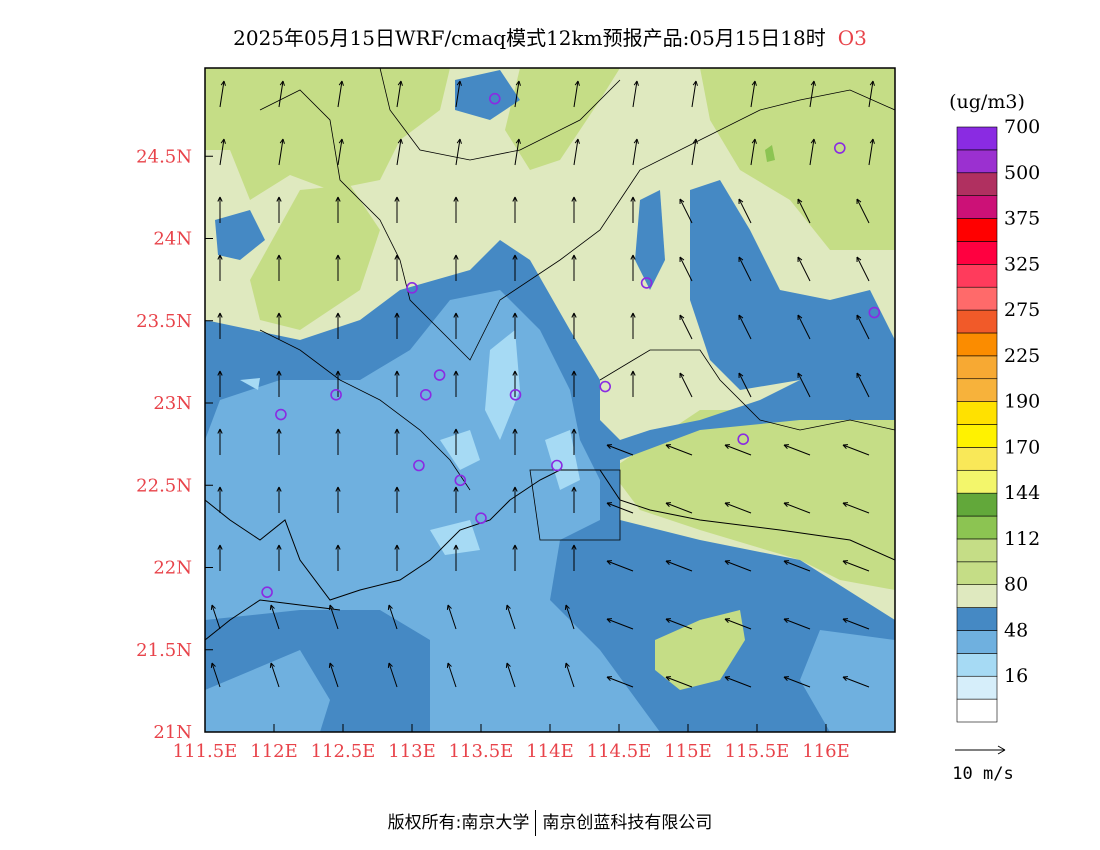 The image size is (1100, 850). What do you see at coordinates (852, 38) in the screenshot?
I see `pollutant-label: O3` at bounding box center [852, 38].